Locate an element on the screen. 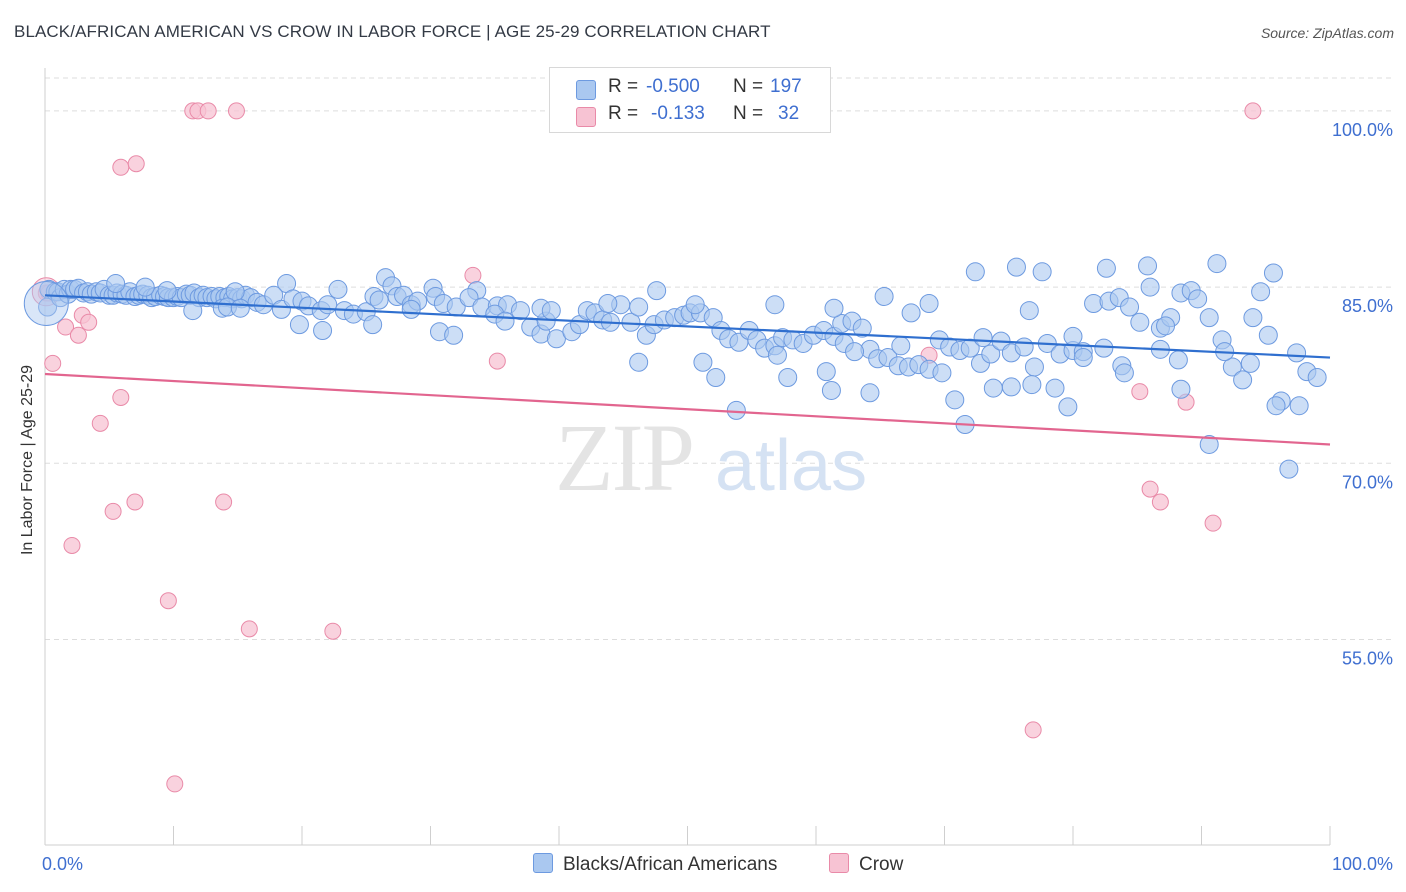 The image size is (1406, 892). watermark-atlas: atlas is located at coordinates (791, 466).